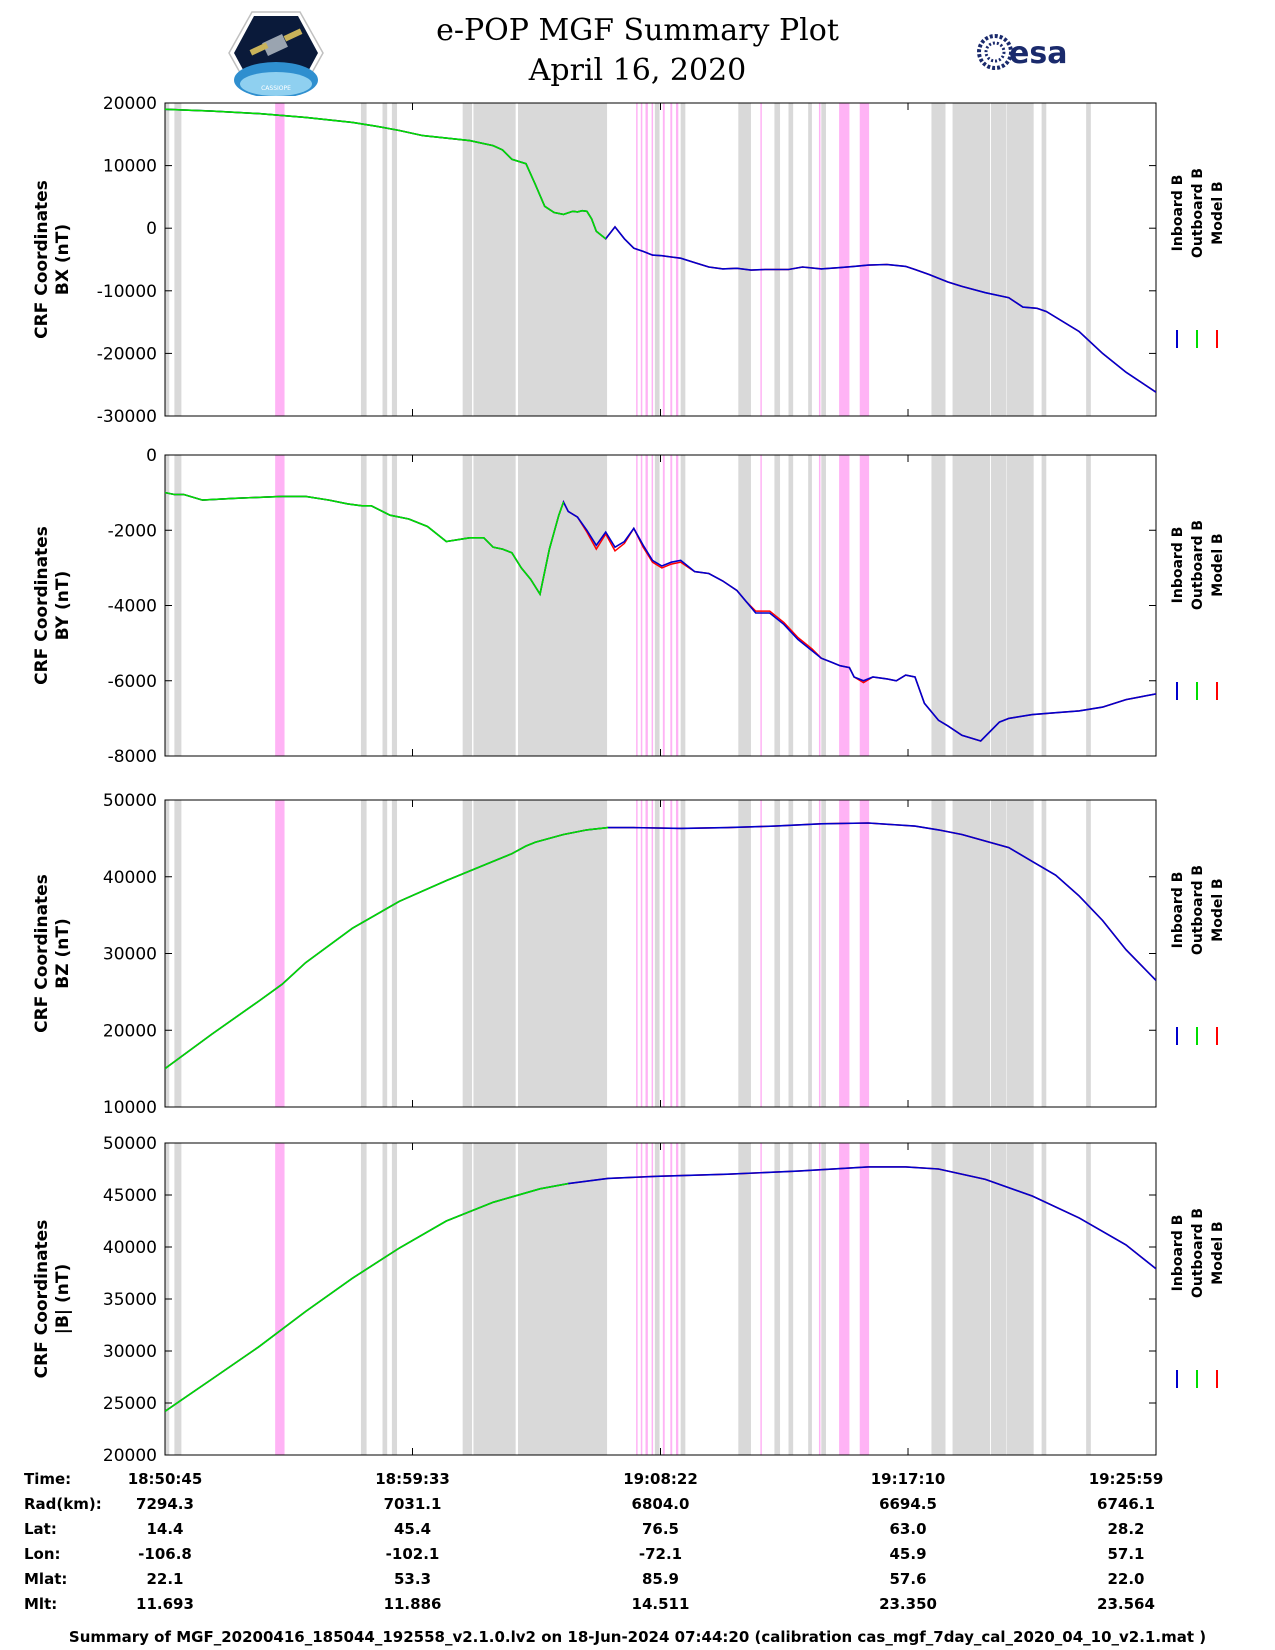 The image size is (1275, 1650). Describe the element at coordinates (40, 1529) in the screenshot. I see `ephemeris-row-label: Lat:` at that location.